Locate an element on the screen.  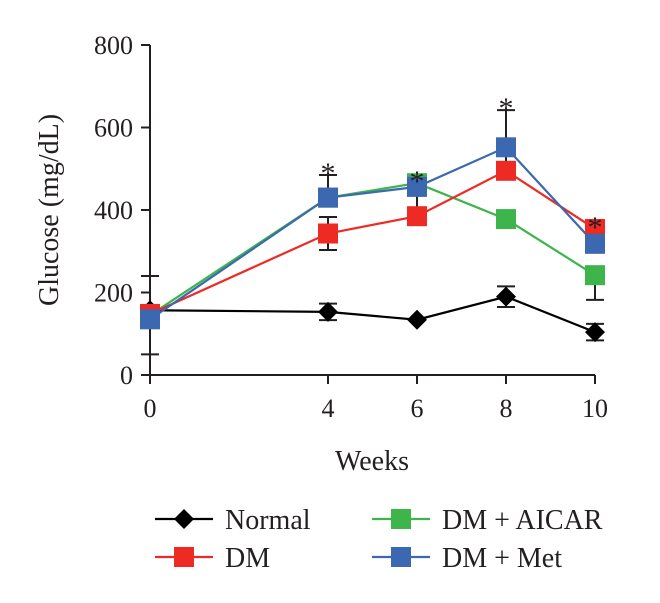
legend-label: Normal is located at coordinates (268, 520).